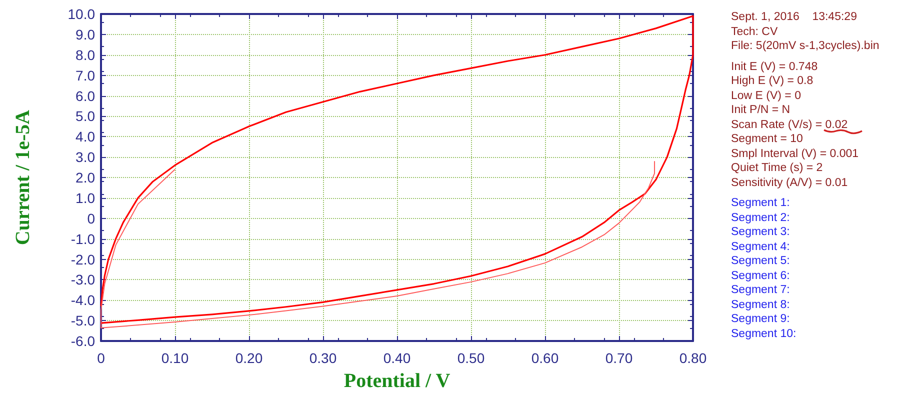 Image resolution: width=900 pixels, height=397 pixels. I want to click on y-tick-label: 0, so click(91, 218).